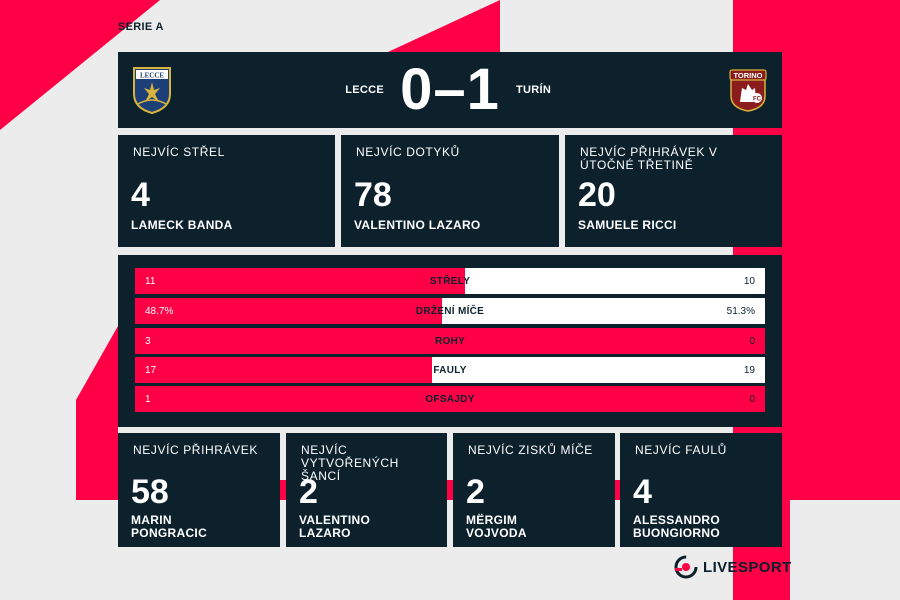  I want to click on league-name: SERIE A, so click(141, 27).